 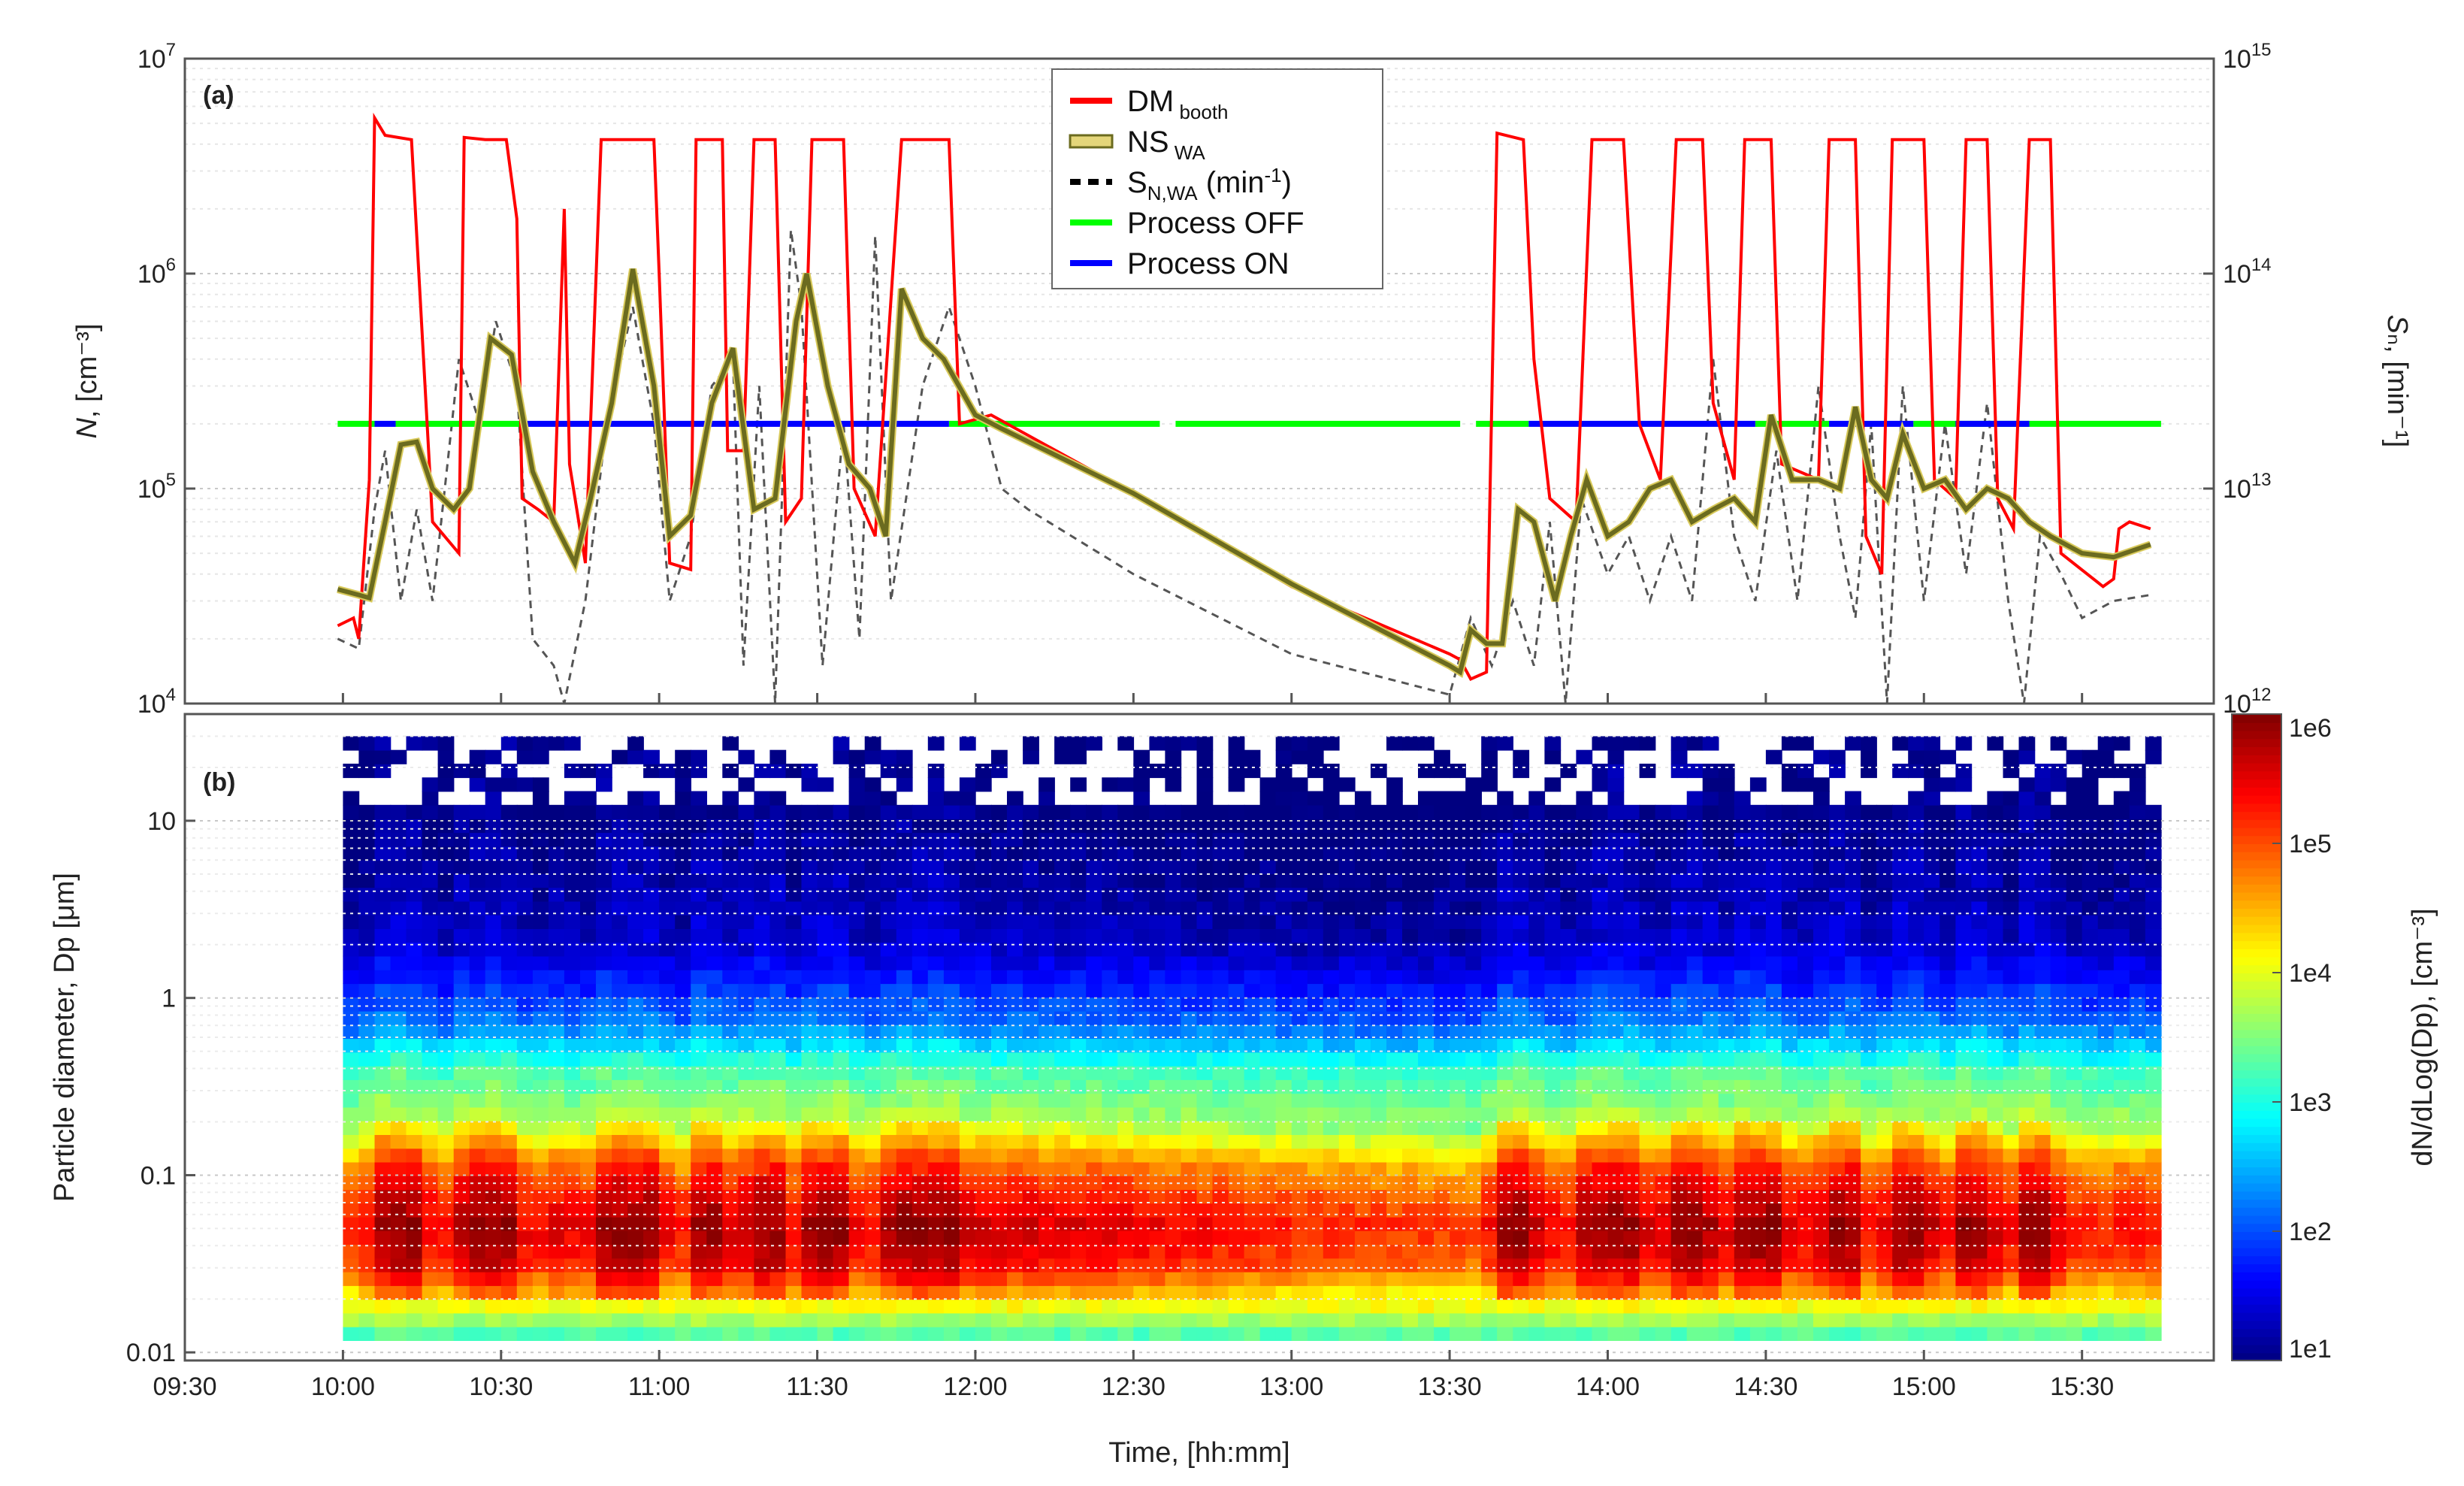 I want to click on colorbar-segment, so click(x=2256, y=1276).